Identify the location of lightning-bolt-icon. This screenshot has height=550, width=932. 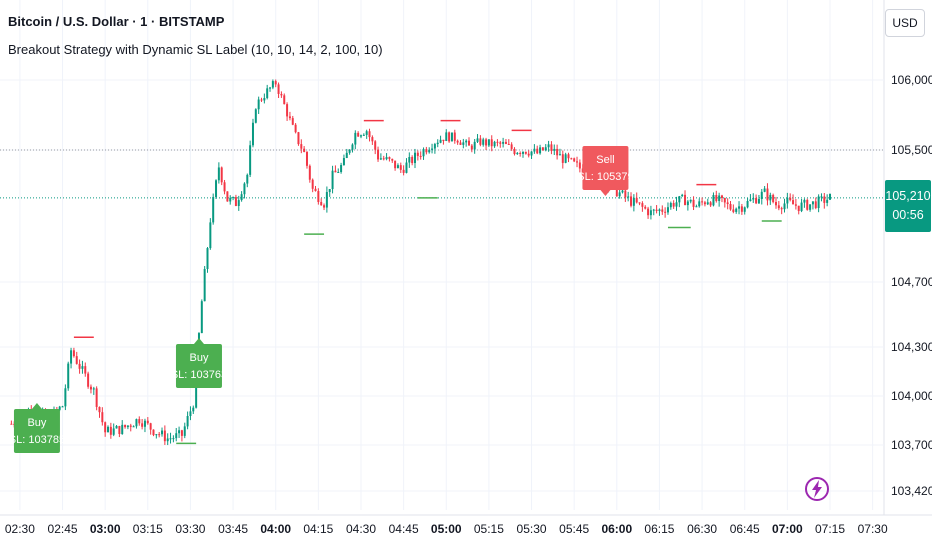
(817, 489).